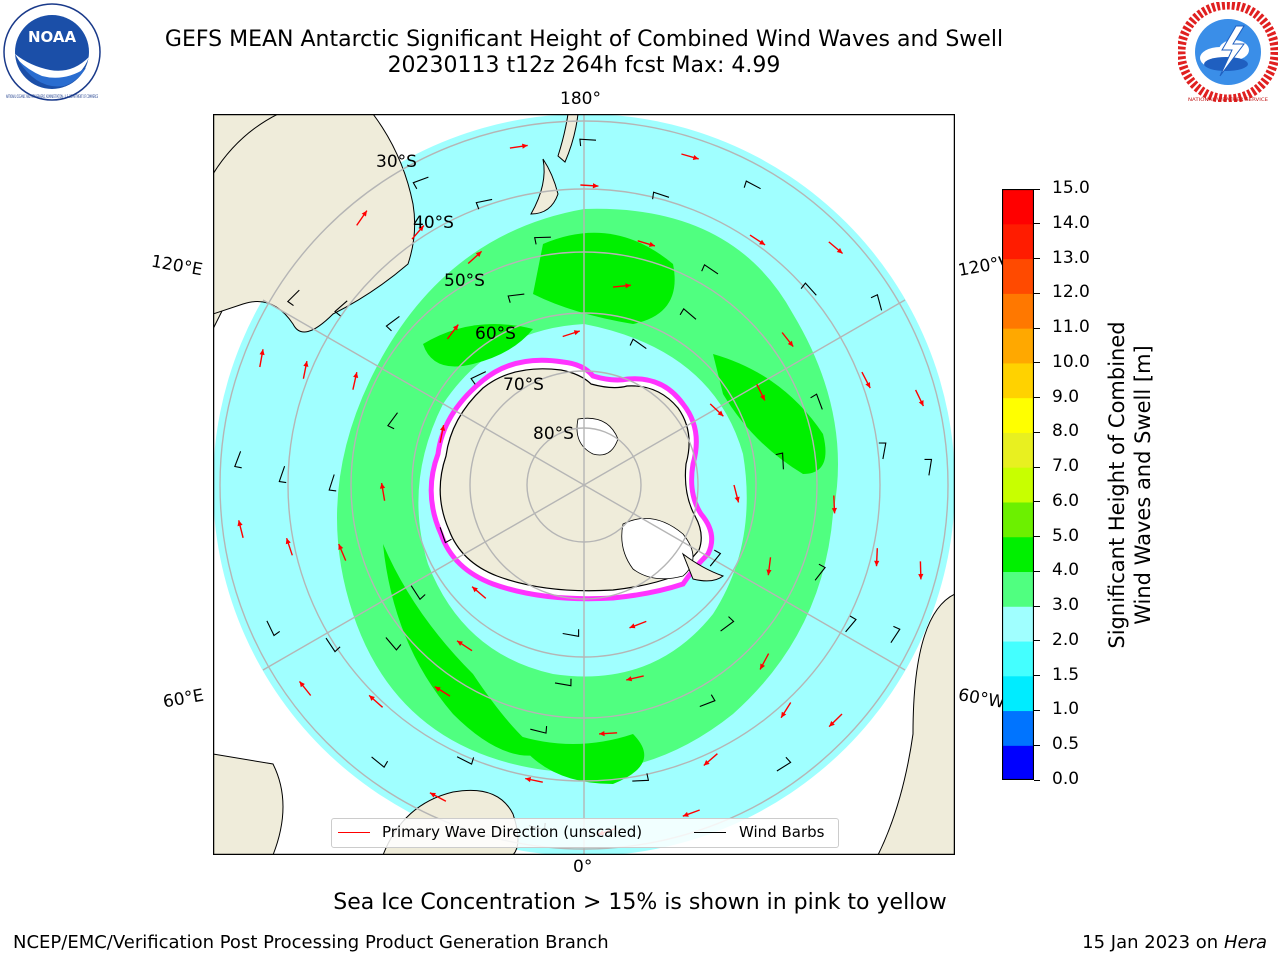 The width and height of the screenshot is (1280, 960). What do you see at coordinates (1066, 535) in the screenshot?
I see `colorbar-tick-label: 5.0` at bounding box center [1066, 535].